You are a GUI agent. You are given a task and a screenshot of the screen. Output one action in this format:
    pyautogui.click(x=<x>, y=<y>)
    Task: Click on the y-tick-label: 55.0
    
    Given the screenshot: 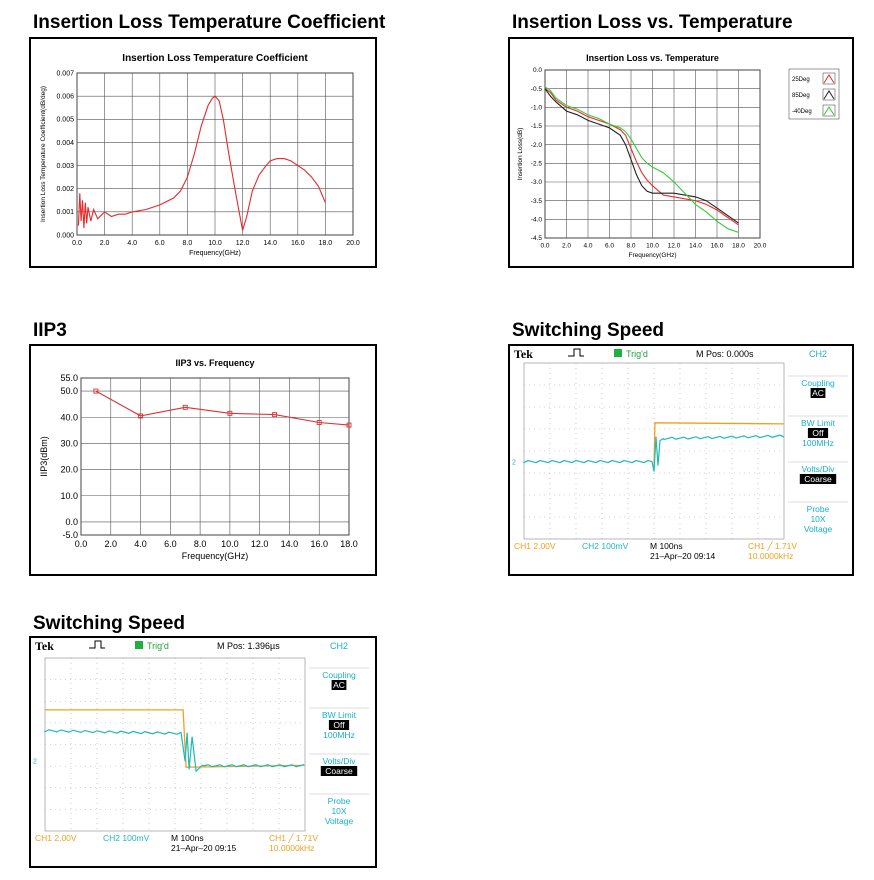 What is the action you would take?
    pyautogui.click(x=69, y=378)
    